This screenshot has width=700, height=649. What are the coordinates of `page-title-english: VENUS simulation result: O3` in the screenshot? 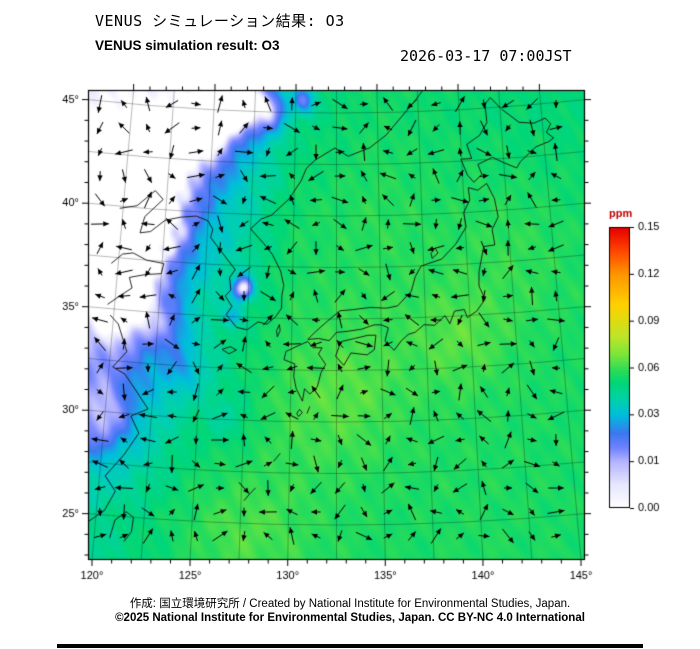 It's located at (187, 45).